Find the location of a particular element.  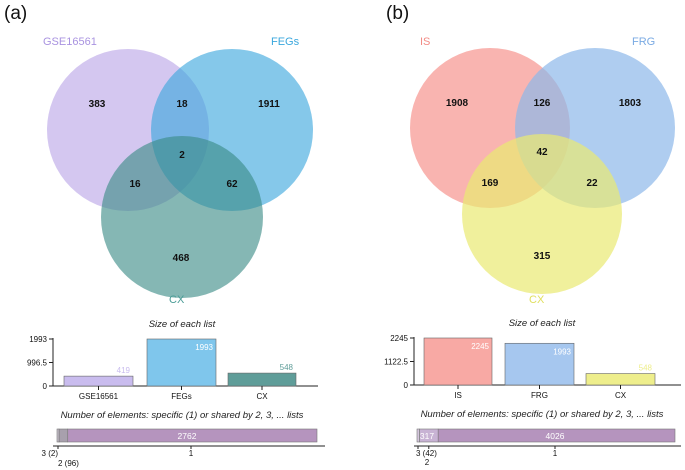

shared-chart-a-seg-label-1: 3 (2) is located at coordinates (50, 453).